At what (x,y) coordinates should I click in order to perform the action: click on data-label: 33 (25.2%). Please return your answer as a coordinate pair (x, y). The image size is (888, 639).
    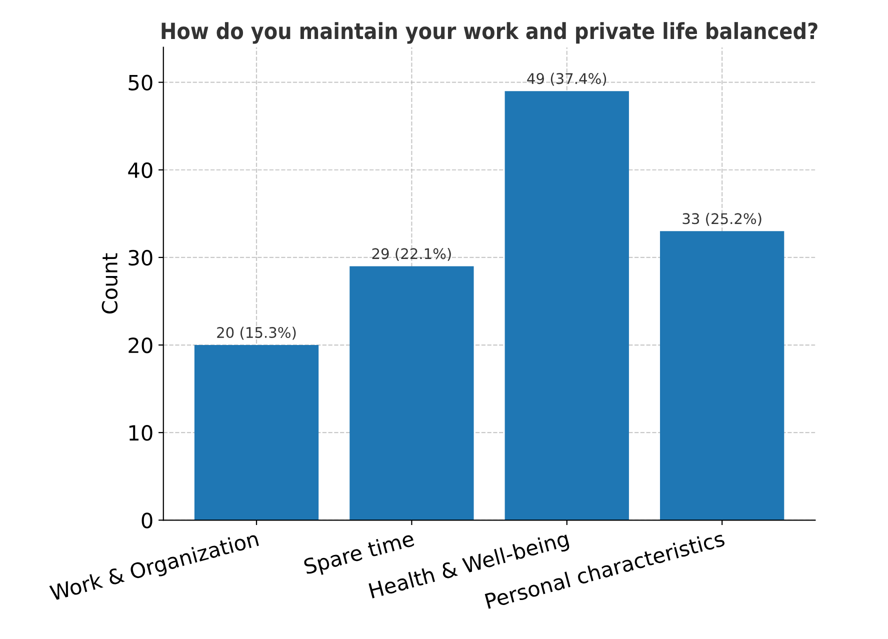
    Looking at the image, I should click on (722, 219).